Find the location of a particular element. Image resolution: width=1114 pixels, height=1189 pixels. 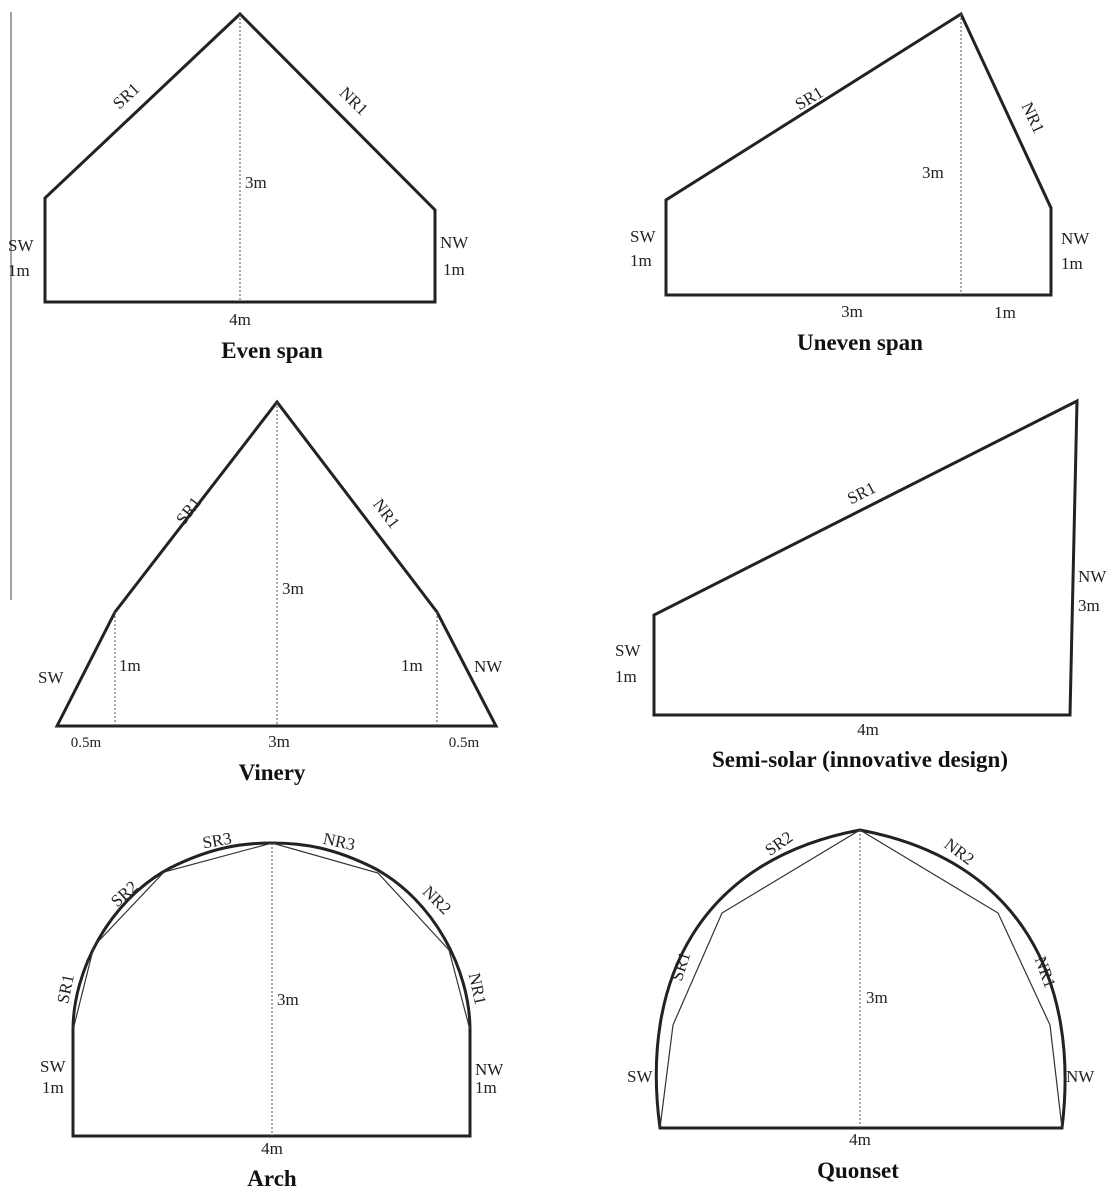

arch-sw-label: SW is located at coordinates (53, 1066).